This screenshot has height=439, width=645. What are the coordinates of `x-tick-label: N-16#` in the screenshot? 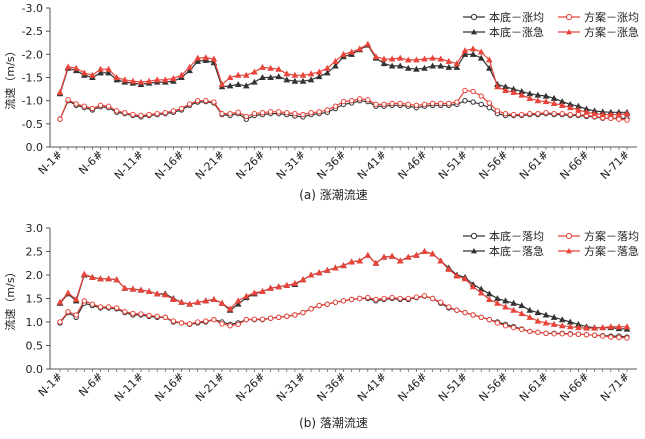 It's located at (169, 165).